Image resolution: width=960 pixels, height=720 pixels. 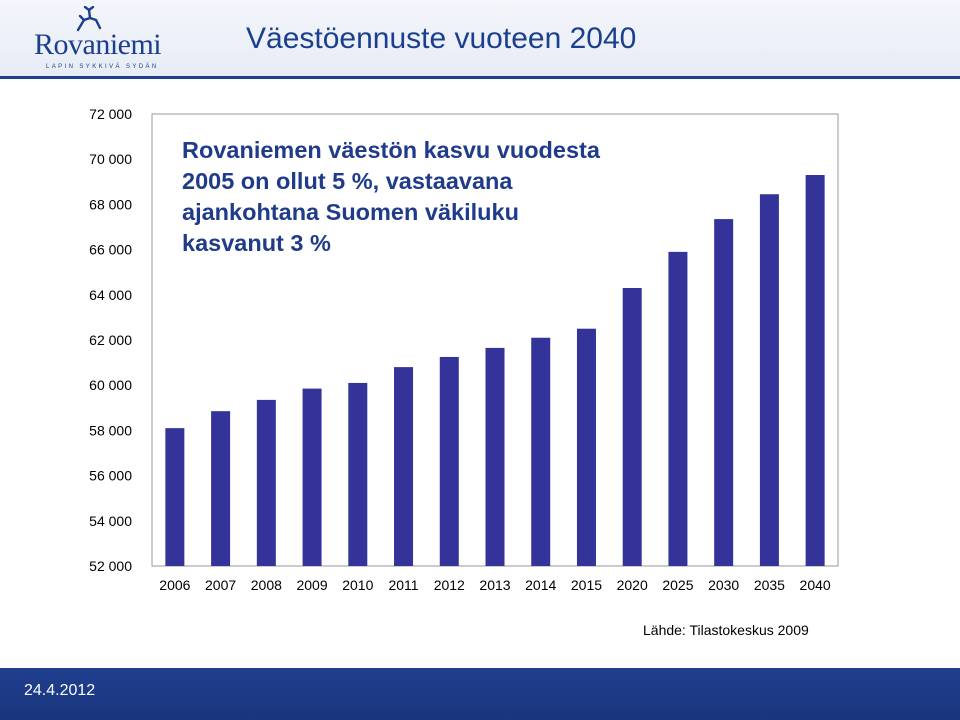 What do you see at coordinates (449, 585) in the screenshot?
I see `x-tick-label: 2012` at bounding box center [449, 585].